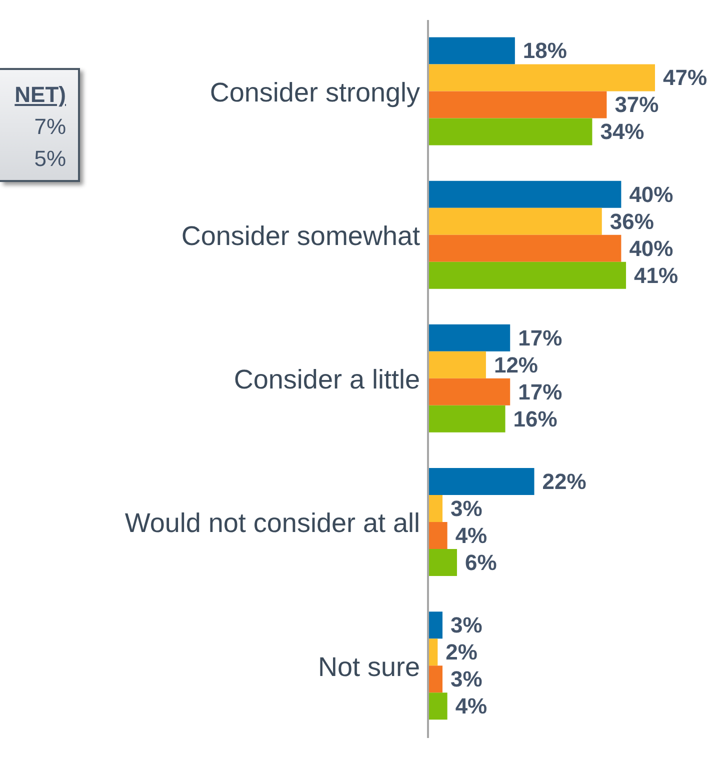 The image size is (725, 758). Describe the element at coordinates (462, 652) in the screenshot. I see `data-label: 2%` at that location.